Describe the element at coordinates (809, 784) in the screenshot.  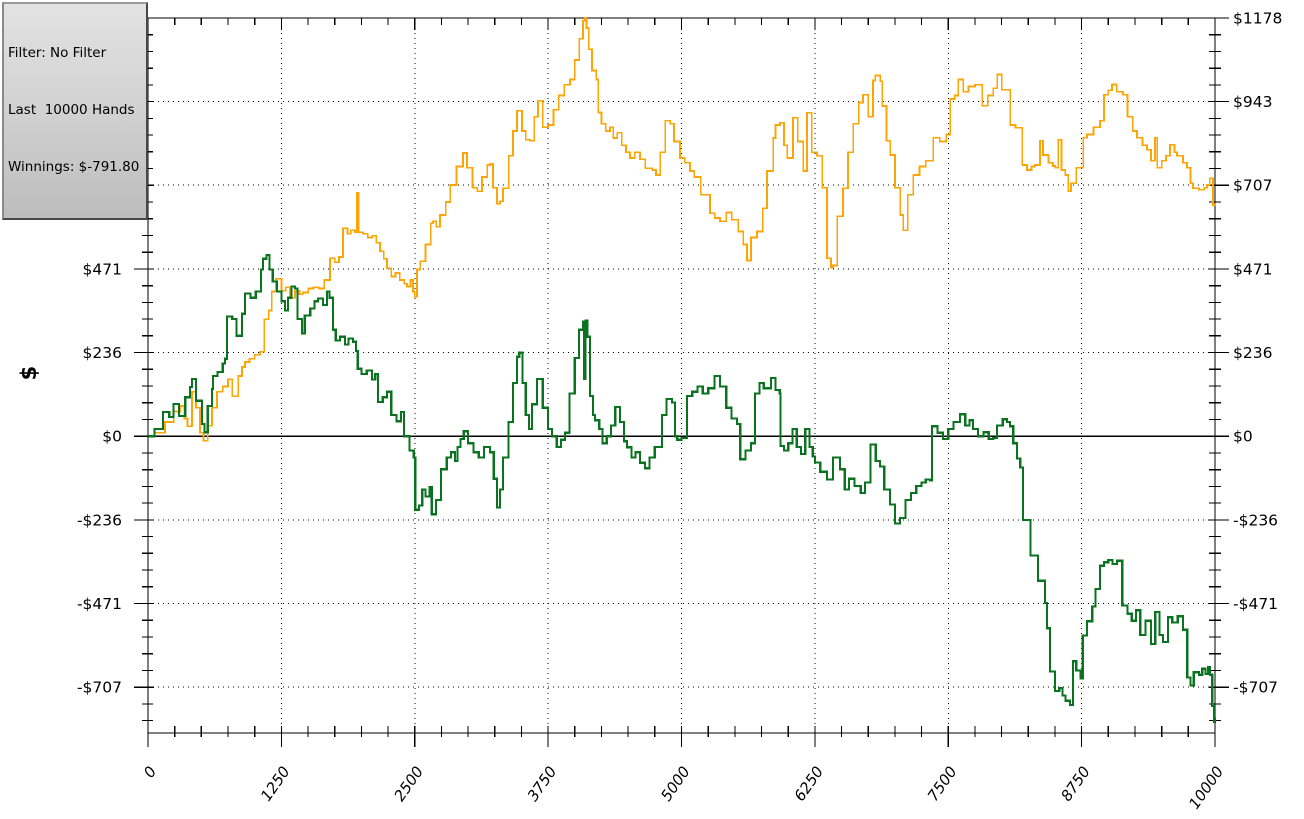
I see `x-axis-label: 6250` at that location.